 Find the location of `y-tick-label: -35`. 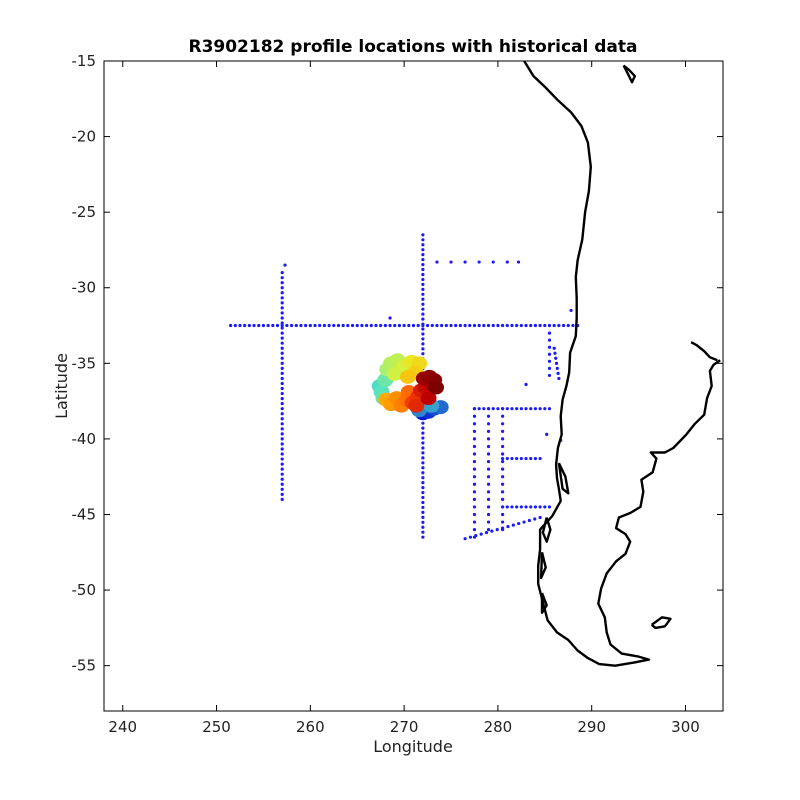

y-tick-label: -35 is located at coordinates (84, 363).